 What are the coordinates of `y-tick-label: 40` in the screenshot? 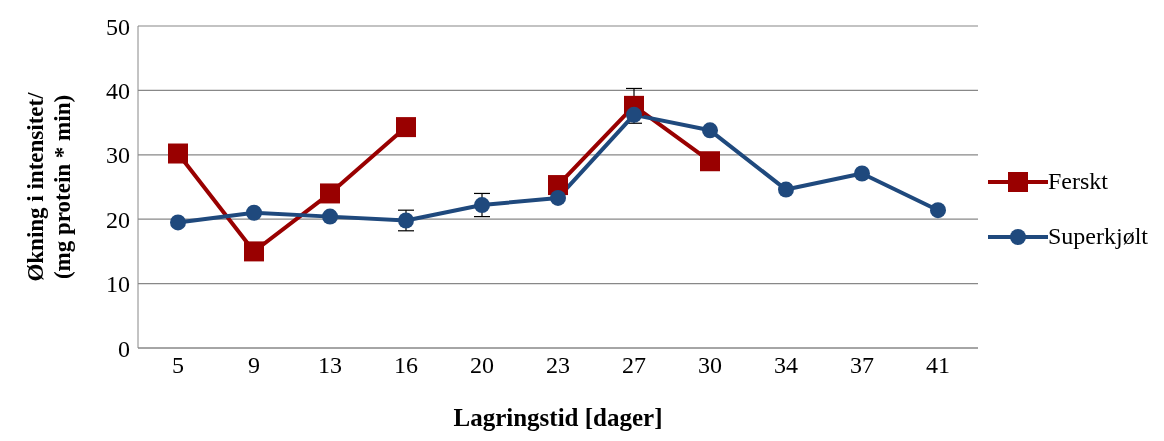 It's located at (118, 90).